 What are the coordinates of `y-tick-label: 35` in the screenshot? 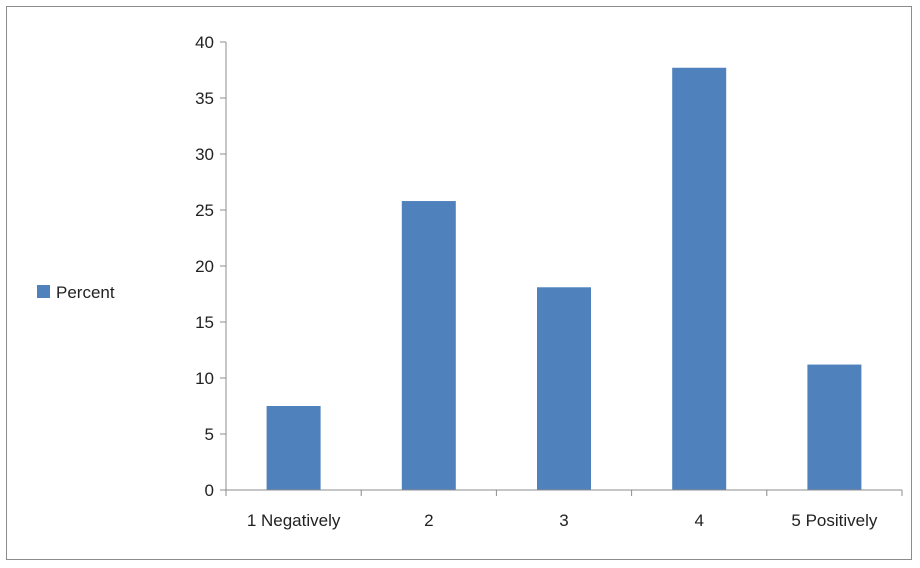 It's located at (204, 98).